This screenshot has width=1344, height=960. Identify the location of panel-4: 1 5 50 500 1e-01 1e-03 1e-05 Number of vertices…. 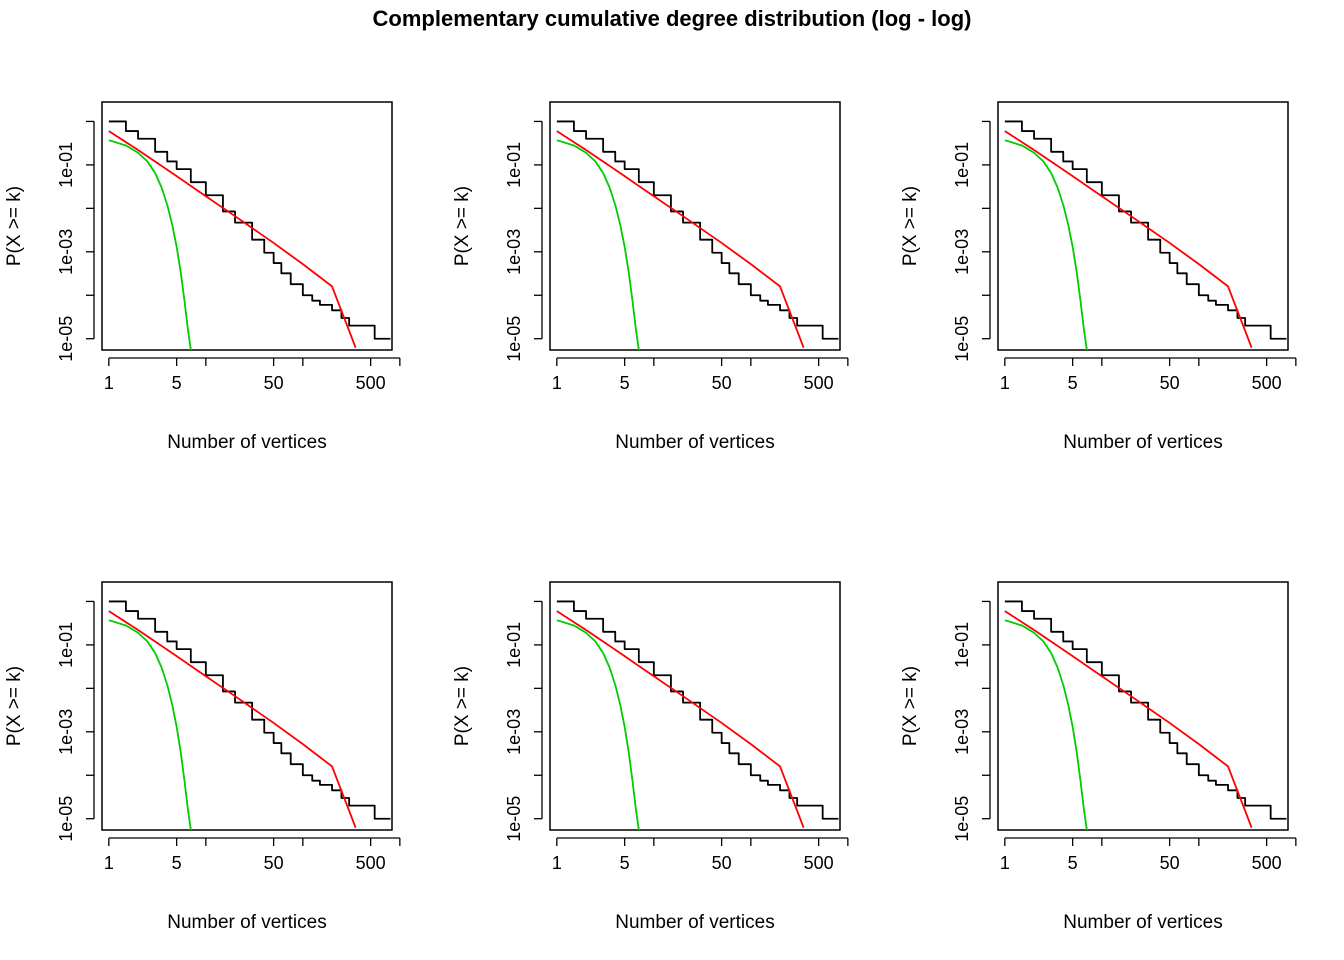
(202, 757).